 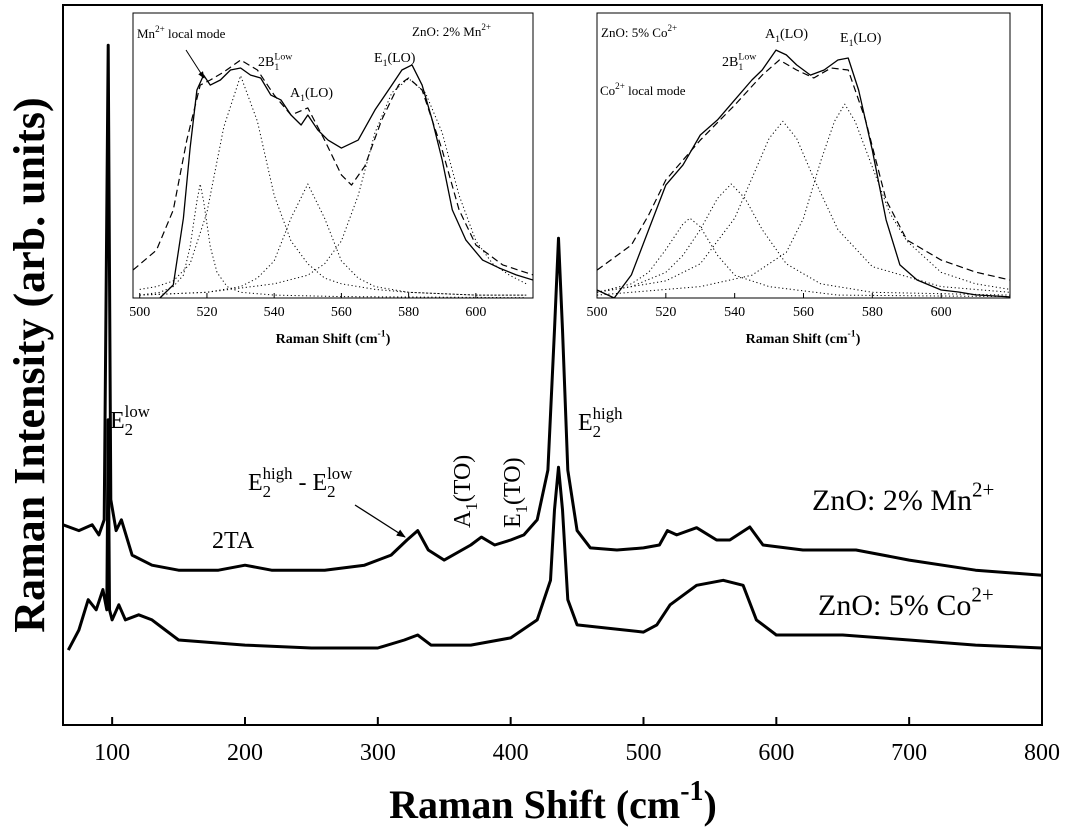 What do you see at coordinates (146, 33) in the screenshot?
I see `text-part: Mn` at bounding box center [146, 33].